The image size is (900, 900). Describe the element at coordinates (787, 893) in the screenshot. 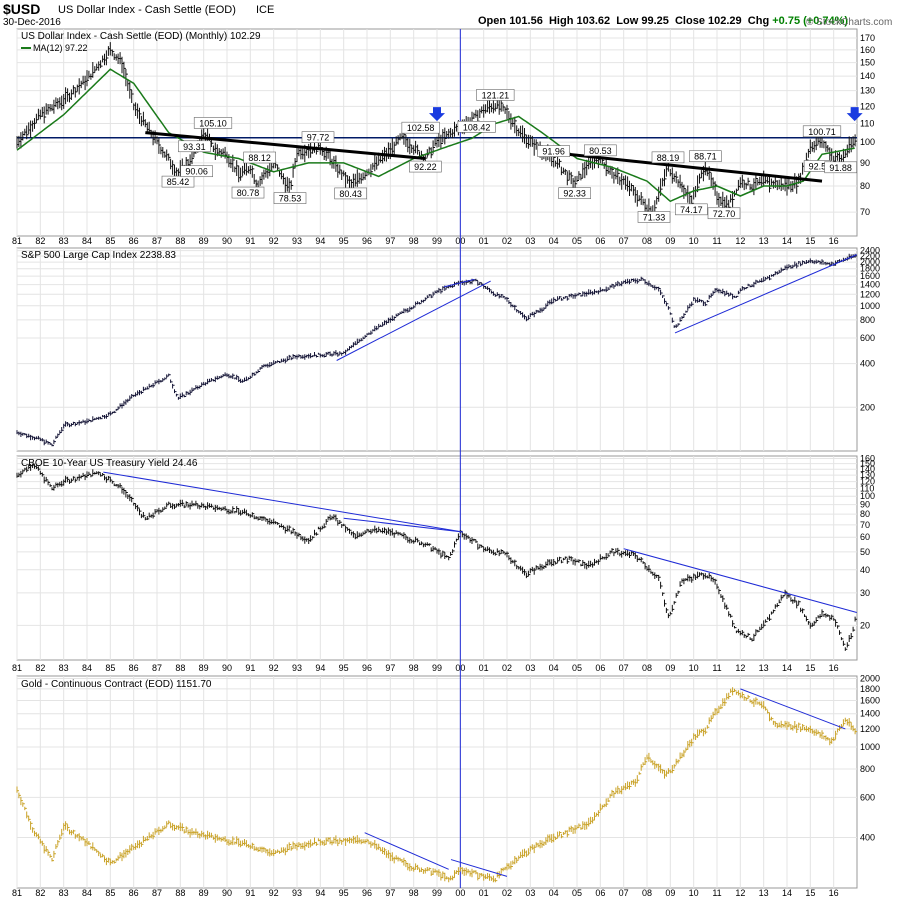

I see `x-tick-label: 14` at that location.